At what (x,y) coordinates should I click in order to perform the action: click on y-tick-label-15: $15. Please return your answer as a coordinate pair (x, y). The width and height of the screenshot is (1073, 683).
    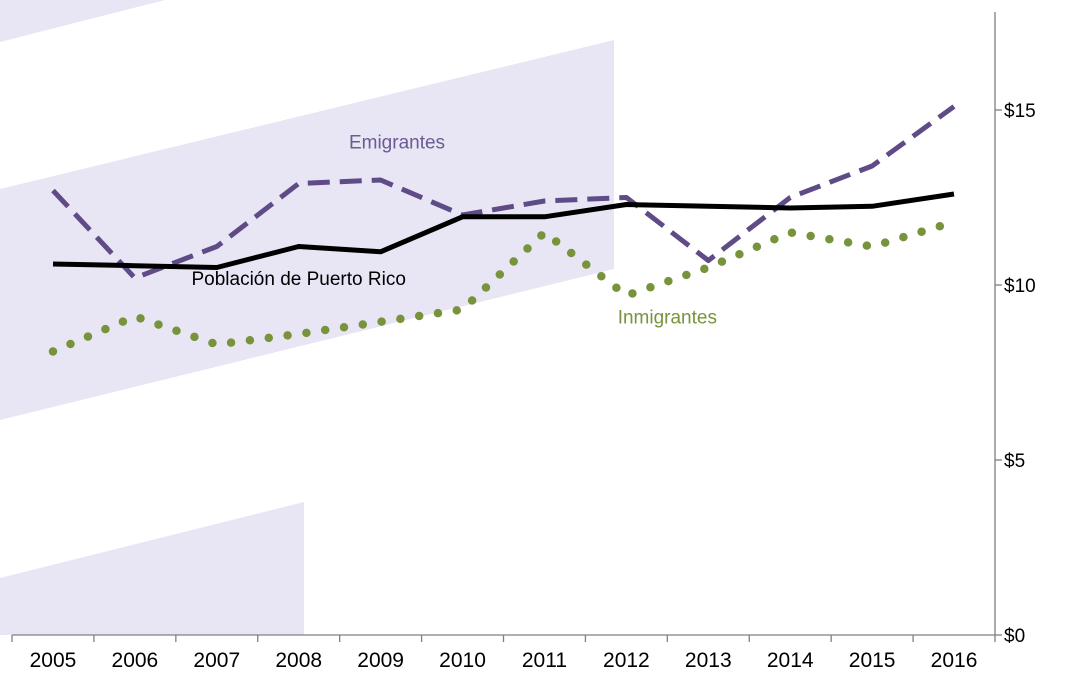
    Looking at the image, I should click on (1020, 111).